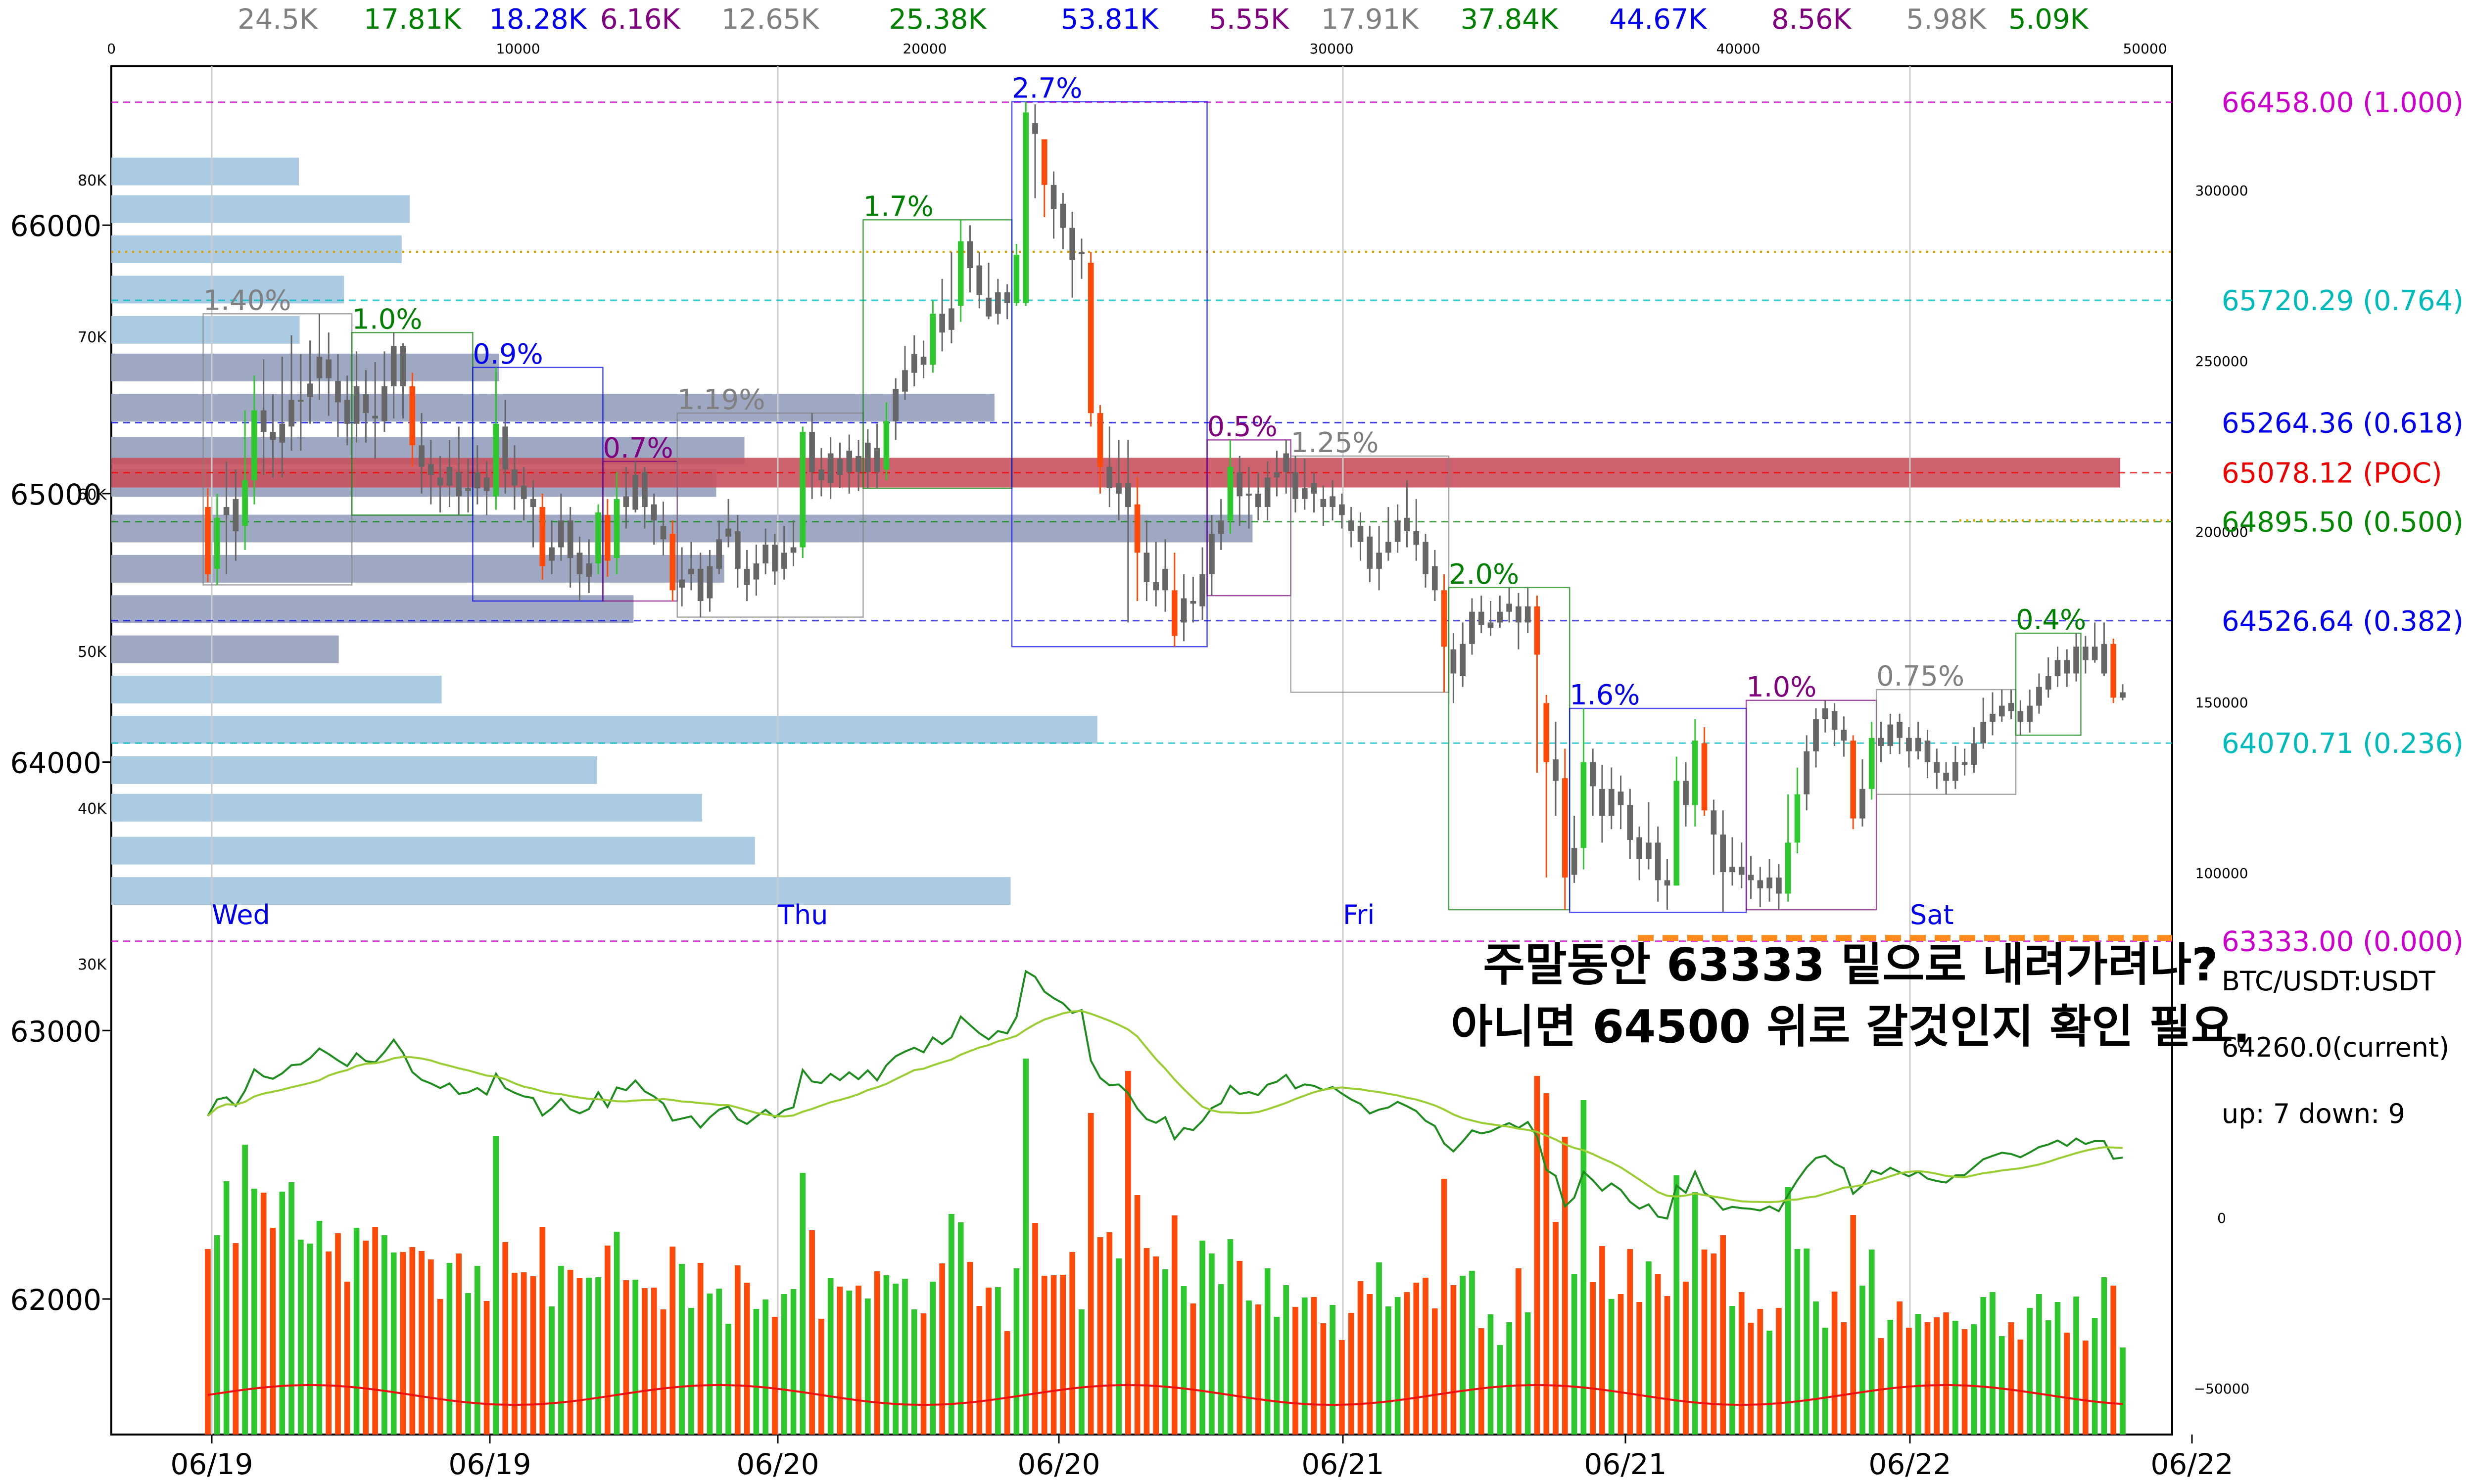 This screenshot has width=2474, height=1484. What do you see at coordinates (92, 337) in the screenshot?
I see `profile-tick-label: 70K` at bounding box center [92, 337].